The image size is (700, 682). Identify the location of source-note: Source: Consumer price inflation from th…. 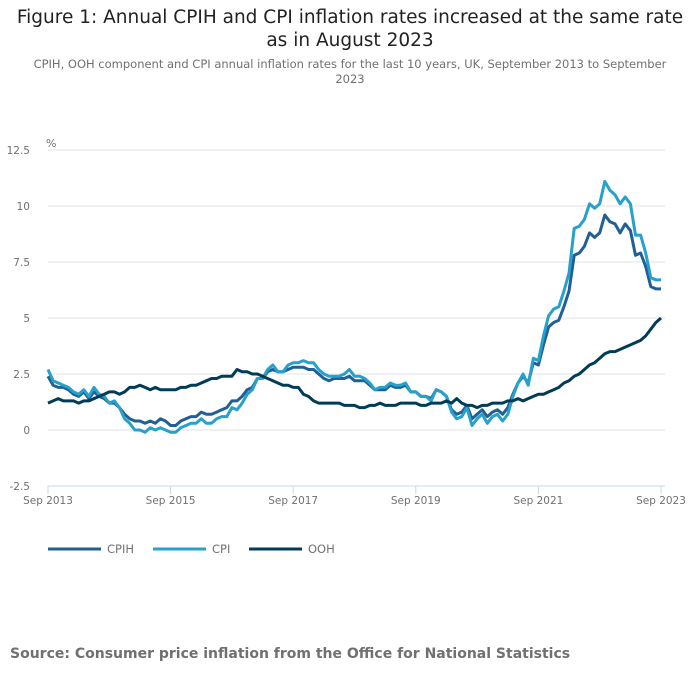
(290, 654).